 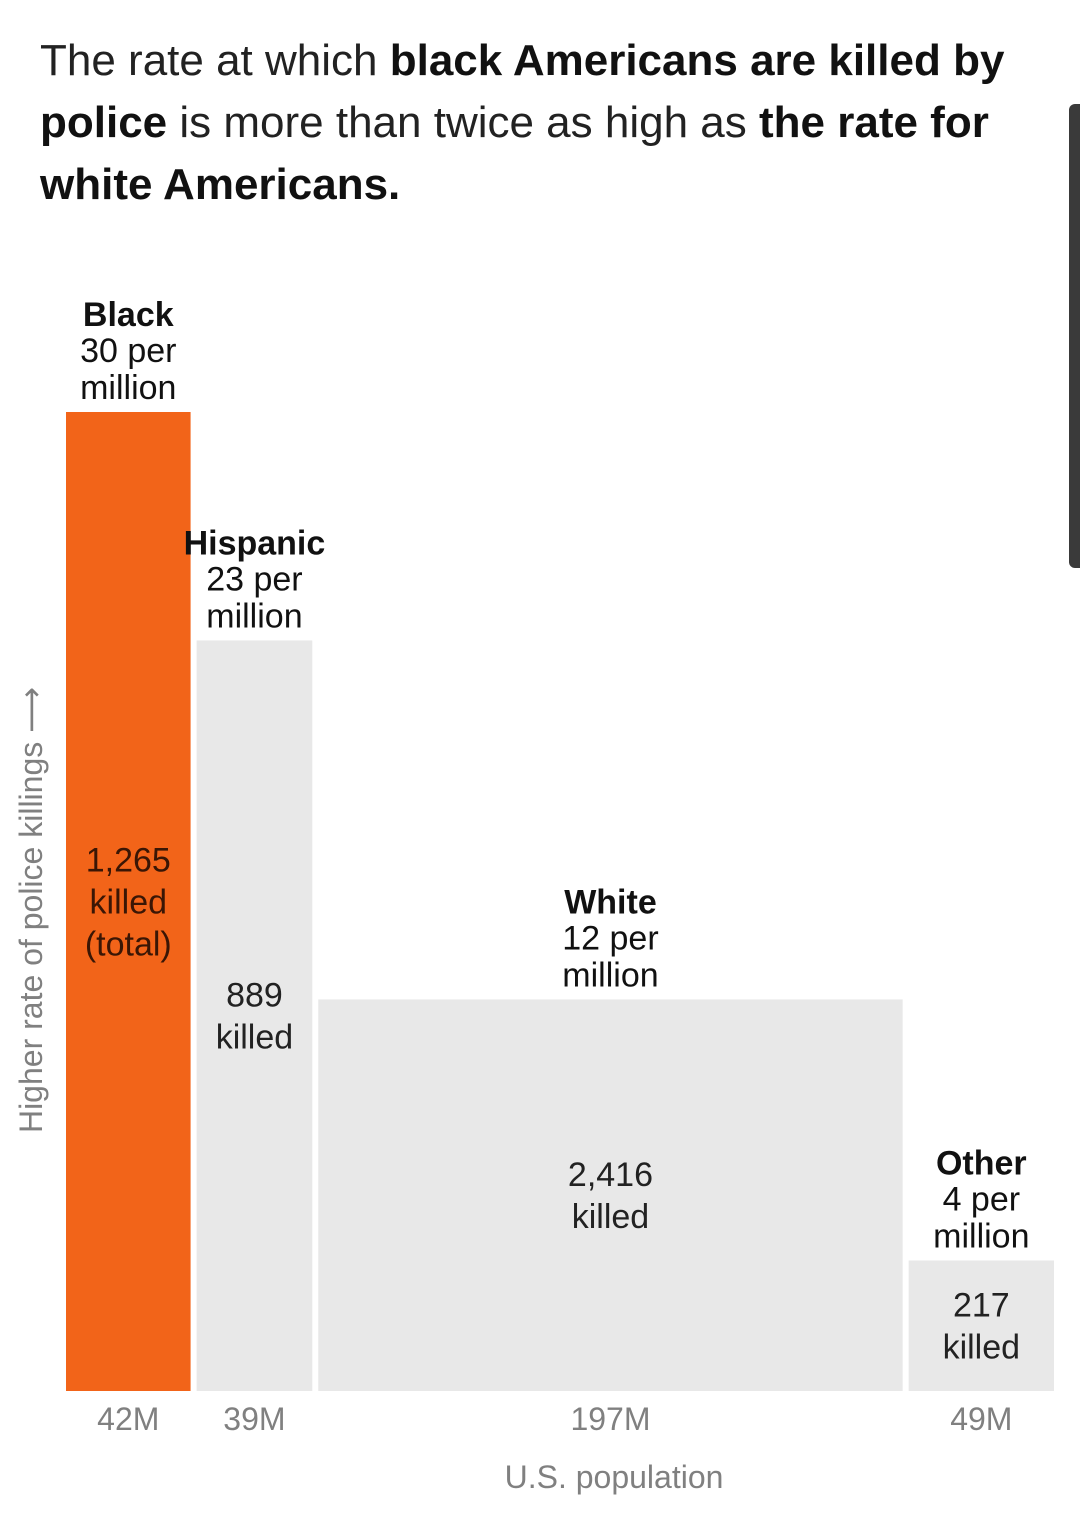 I want to click on population-tick-other: 49M, so click(x=981, y=1419).